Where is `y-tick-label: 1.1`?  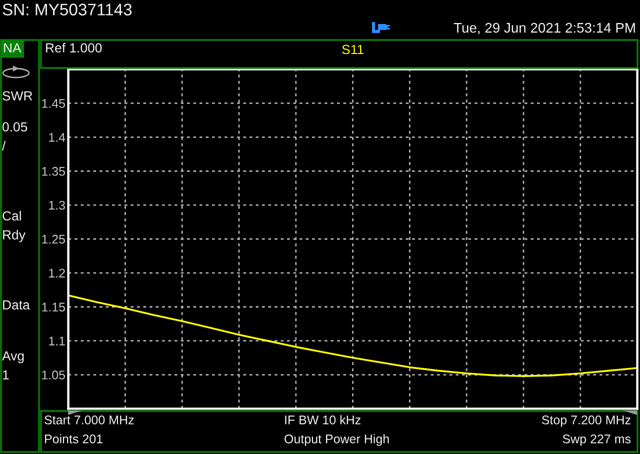
y-tick-label: 1.1 is located at coordinates (57, 341).